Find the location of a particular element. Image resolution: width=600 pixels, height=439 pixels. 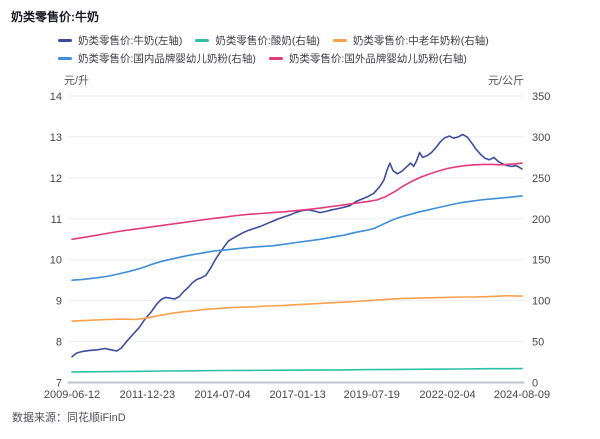

x-axis-label: 2011-12-23 is located at coordinates (147, 395).